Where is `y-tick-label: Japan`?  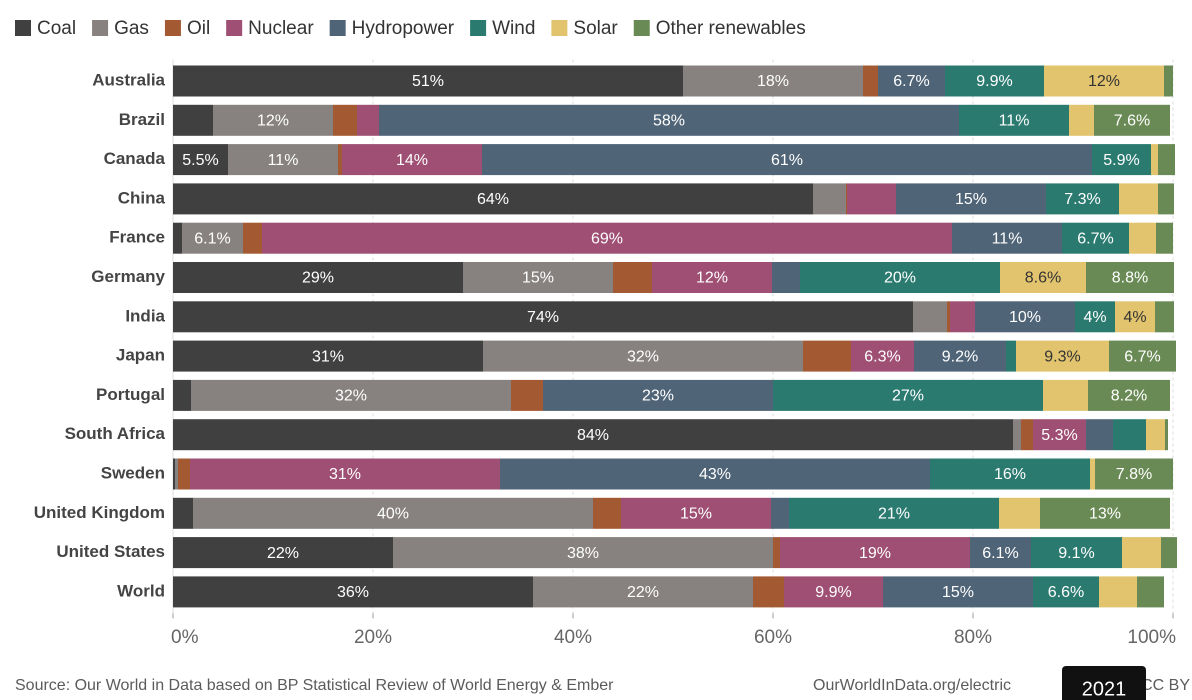
y-tick-label: Japan is located at coordinates (140, 355).